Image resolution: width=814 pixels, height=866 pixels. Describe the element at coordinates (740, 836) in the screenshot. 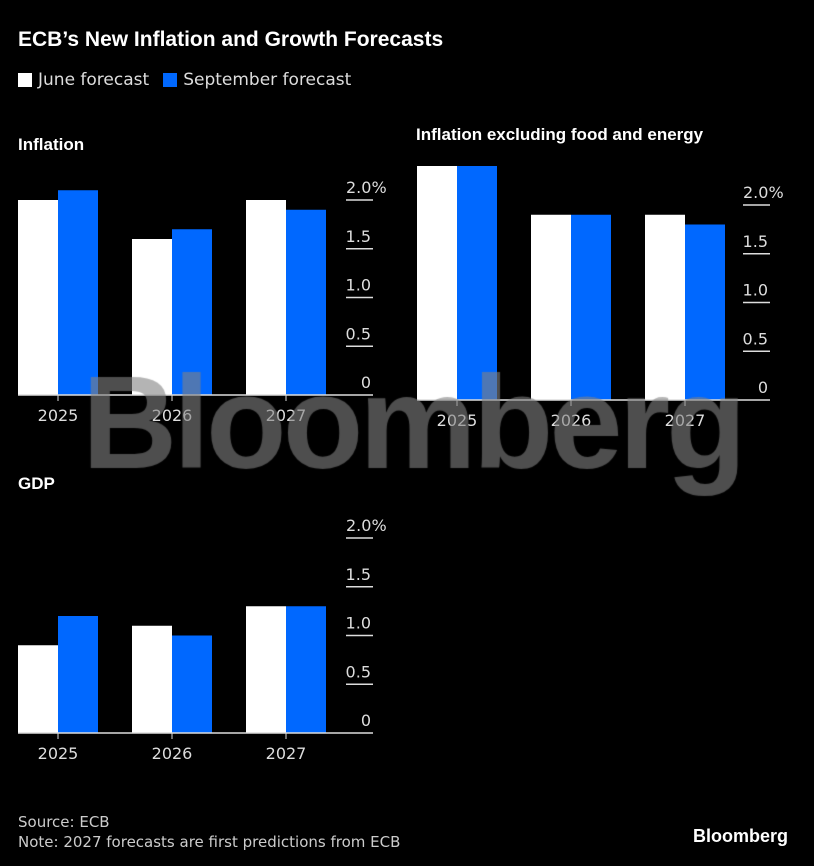

I see `bloomberg-logo: Bloomberg` at that location.